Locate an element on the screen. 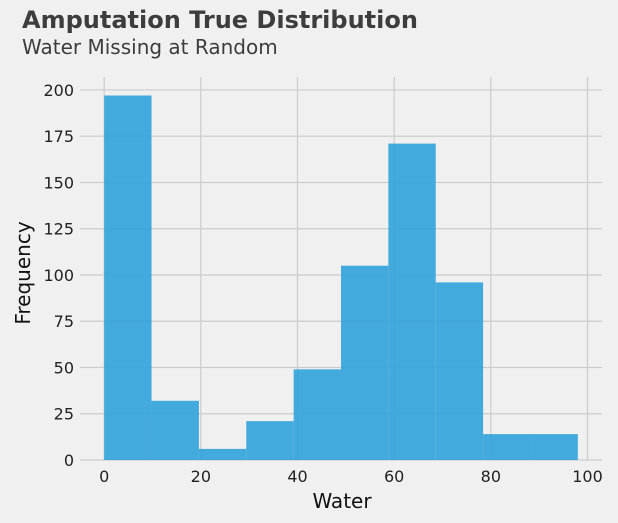  x-tick-label: 100 is located at coordinates (587, 476).